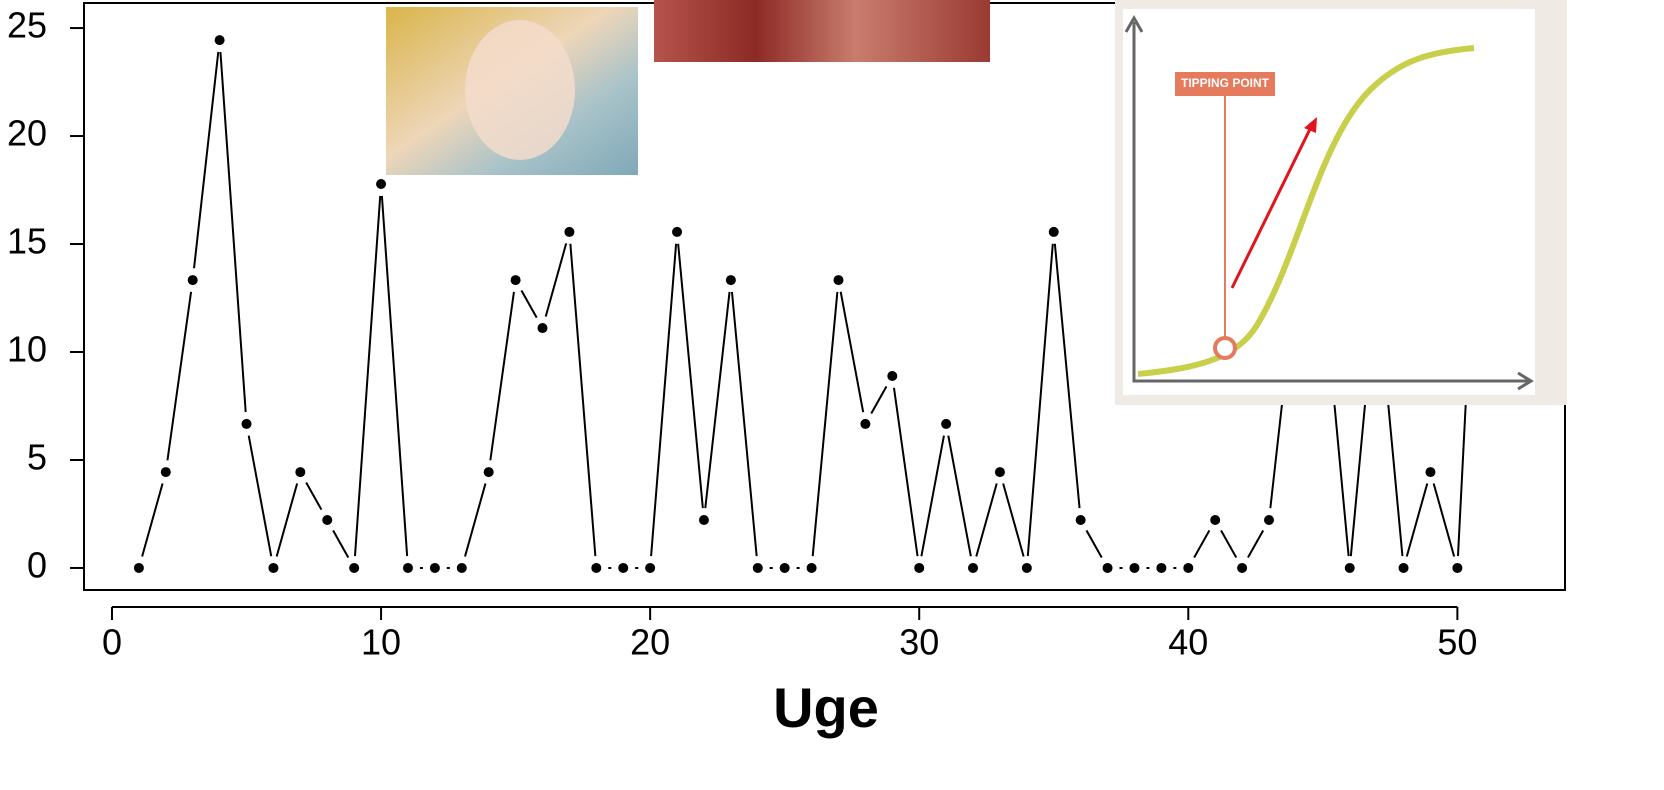 Image resolution: width=1664 pixels, height=790 pixels. I want to click on inset-label-box, so click(1225, 84).